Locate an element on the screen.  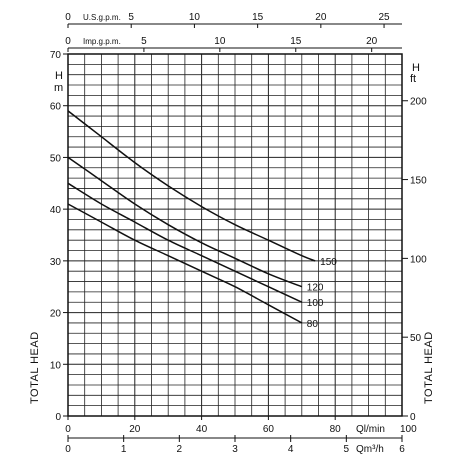
top-axis-us-gpm-label: U.S.g.p.m. is located at coordinates (102, 17).